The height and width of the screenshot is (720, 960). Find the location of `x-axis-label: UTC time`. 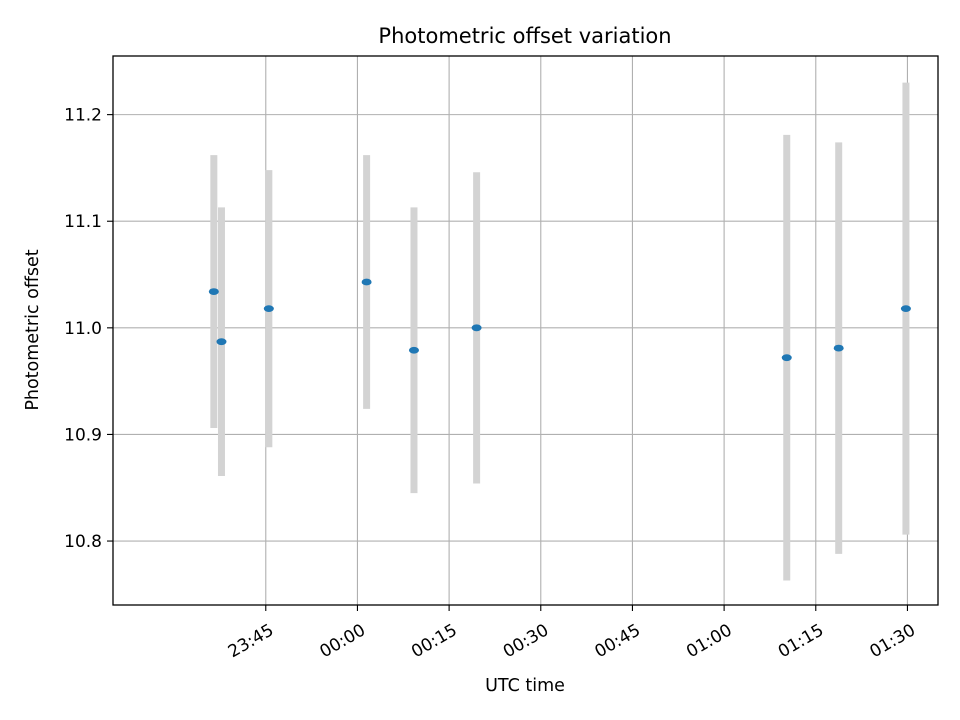

x-axis-label: UTC time is located at coordinates (525, 686).